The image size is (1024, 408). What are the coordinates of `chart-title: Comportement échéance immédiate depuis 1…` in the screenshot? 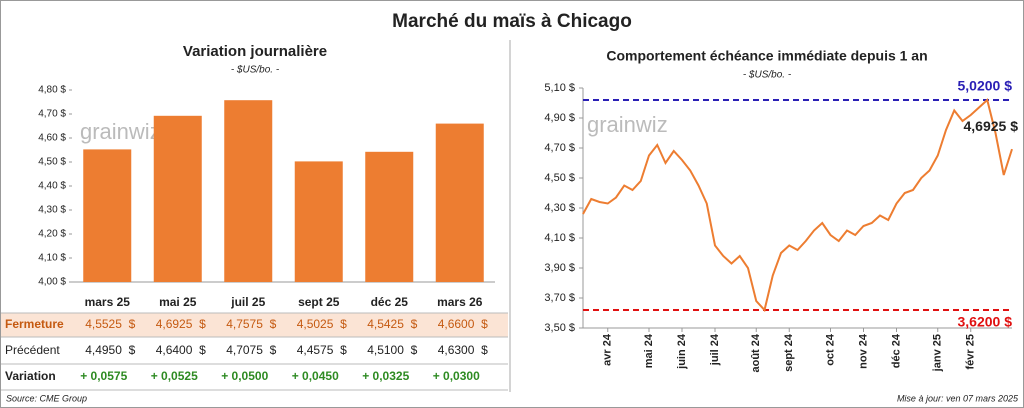 It's located at (766, 56).